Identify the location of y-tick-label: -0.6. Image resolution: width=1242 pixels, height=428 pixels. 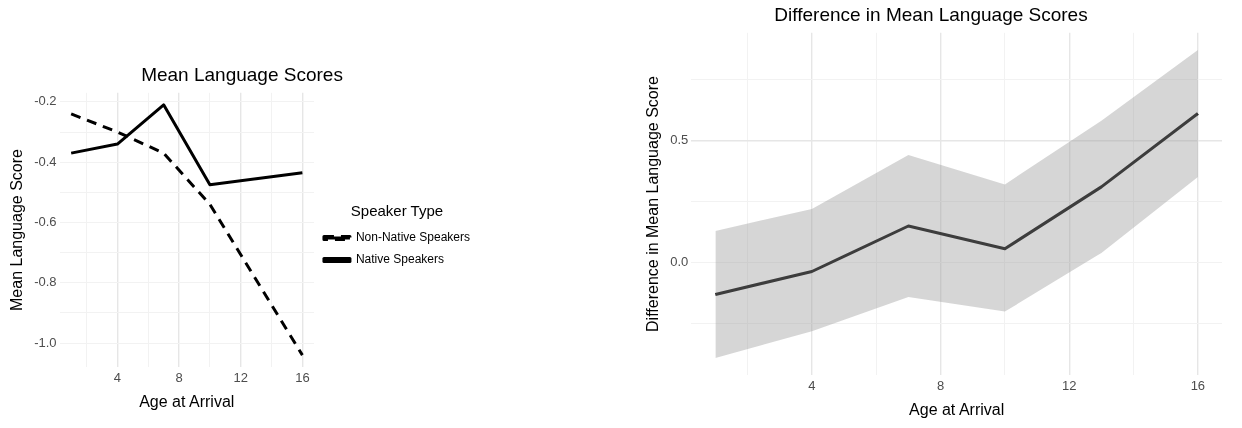
(45, 222).